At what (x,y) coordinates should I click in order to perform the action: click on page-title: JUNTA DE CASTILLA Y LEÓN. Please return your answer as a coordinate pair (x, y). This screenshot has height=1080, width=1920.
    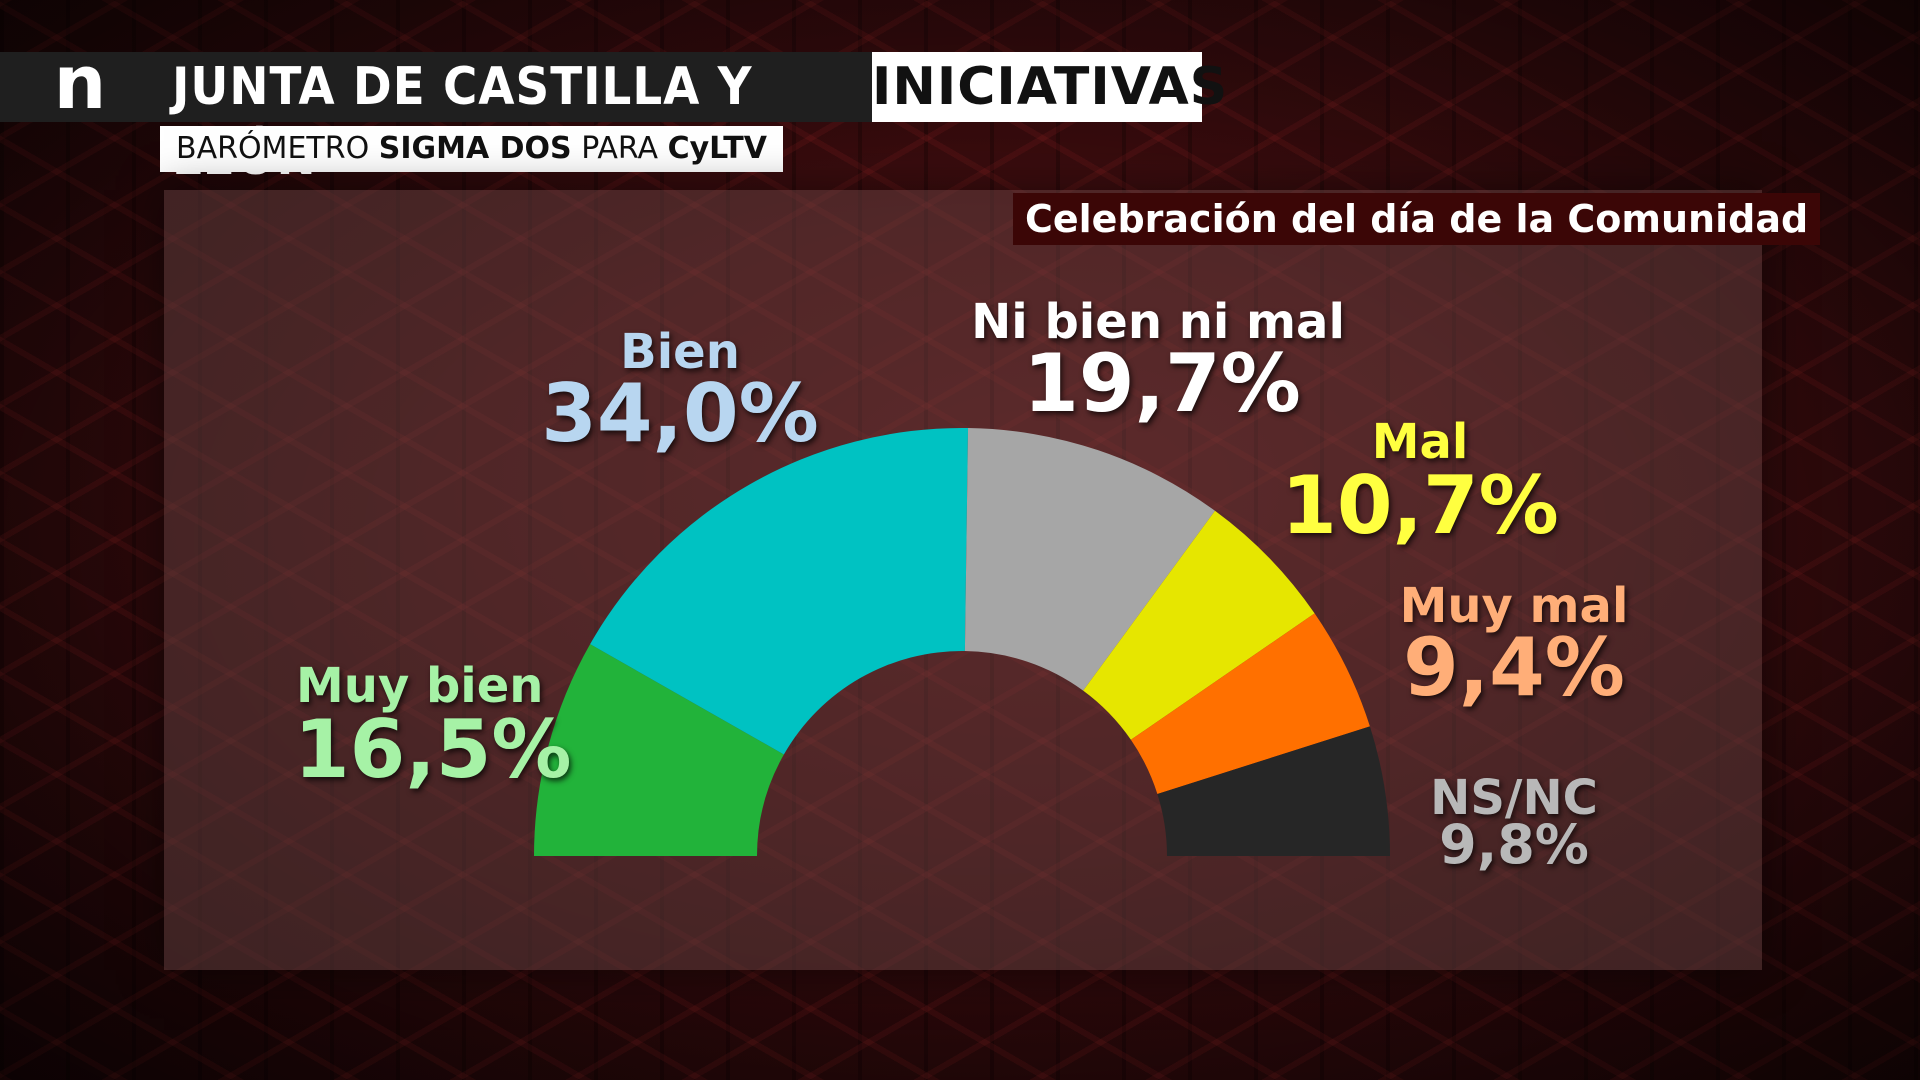
    Looking at the image, I should click on (516, 119).